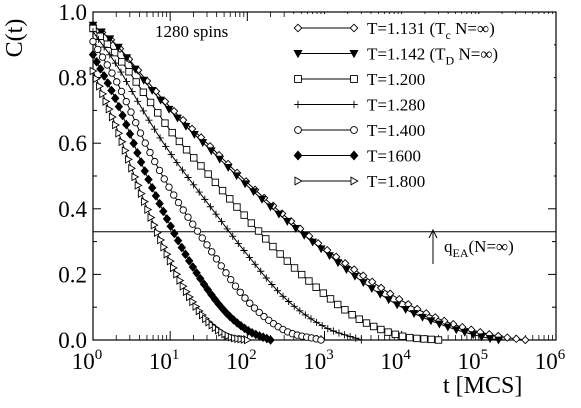  I want to click on qea-arrow-head, so click(433, 233).